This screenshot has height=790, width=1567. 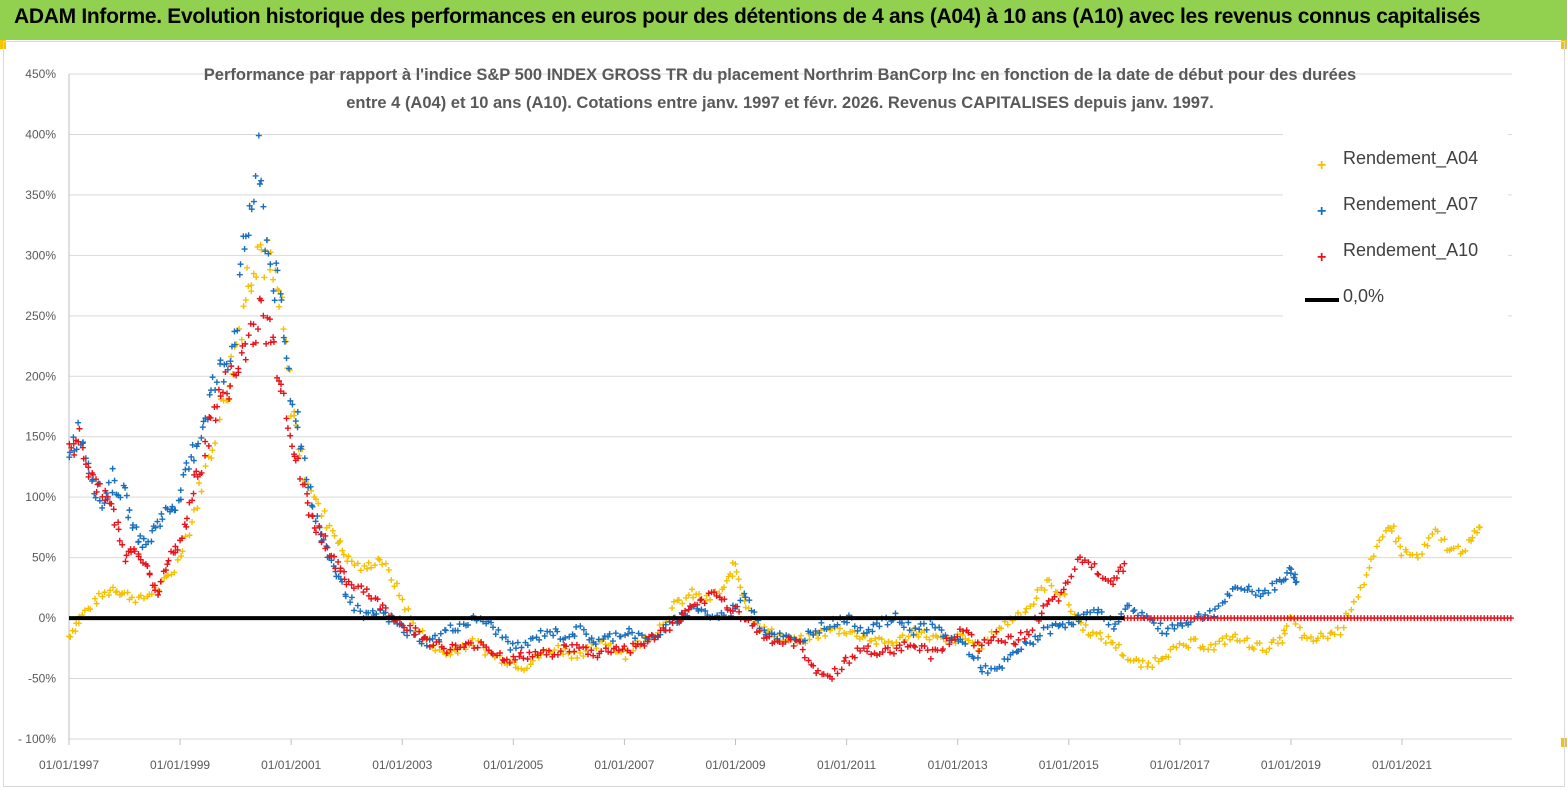 I want to click on y-tick-label: - 100%, so click(x=37, y=739).